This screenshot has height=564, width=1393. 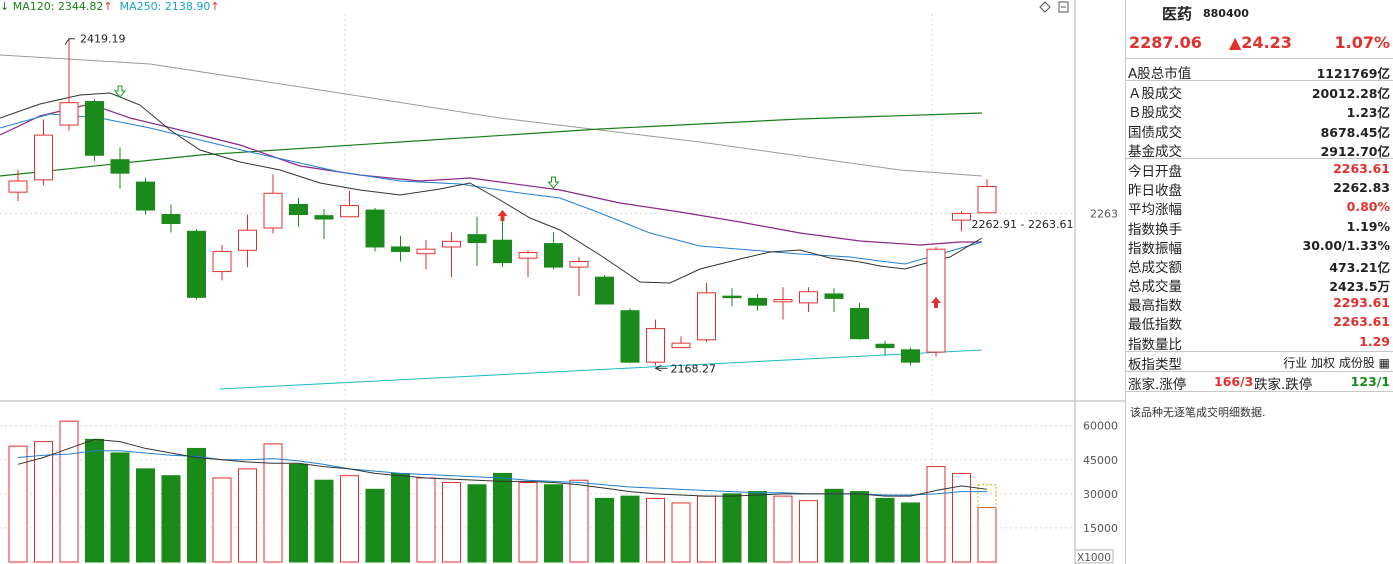 I want to click on volume-unit-label: X1000, so click(x=1094, y=558).